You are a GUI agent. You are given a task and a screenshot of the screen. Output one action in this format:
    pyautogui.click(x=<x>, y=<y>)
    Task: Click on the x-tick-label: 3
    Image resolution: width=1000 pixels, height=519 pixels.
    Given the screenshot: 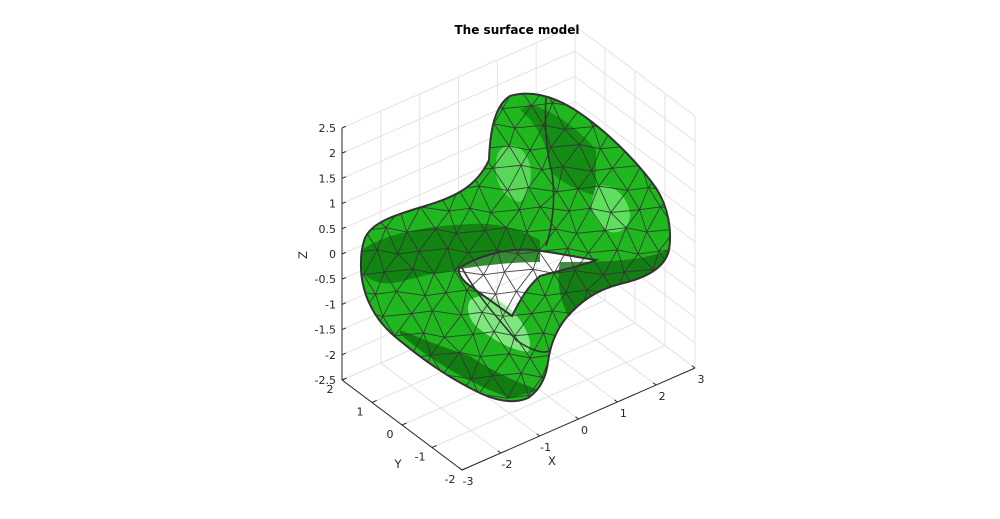 What is the action you would take?
    pyautogui.click(x=701, y=379)
    